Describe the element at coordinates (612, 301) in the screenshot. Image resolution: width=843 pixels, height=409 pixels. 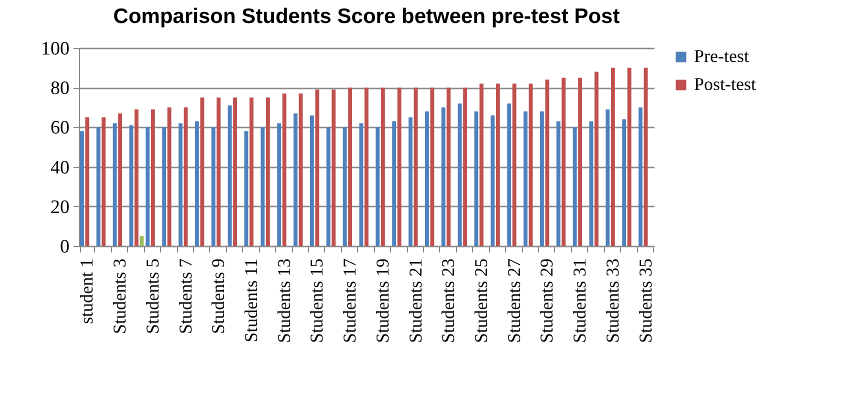
I see `x-tick-label: Students 33` at that location.